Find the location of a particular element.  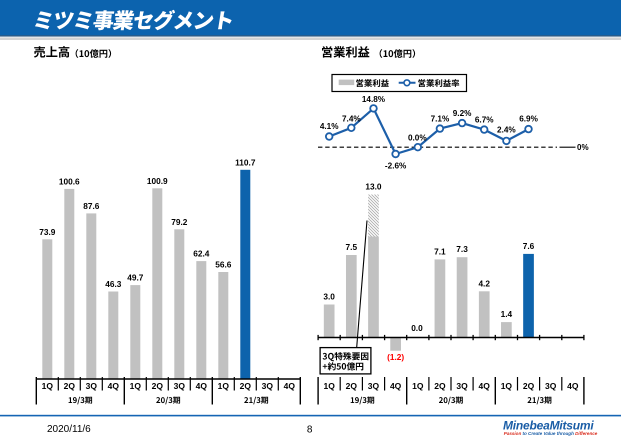

svg-text: 6.7% is located at coordinates (484, 120).